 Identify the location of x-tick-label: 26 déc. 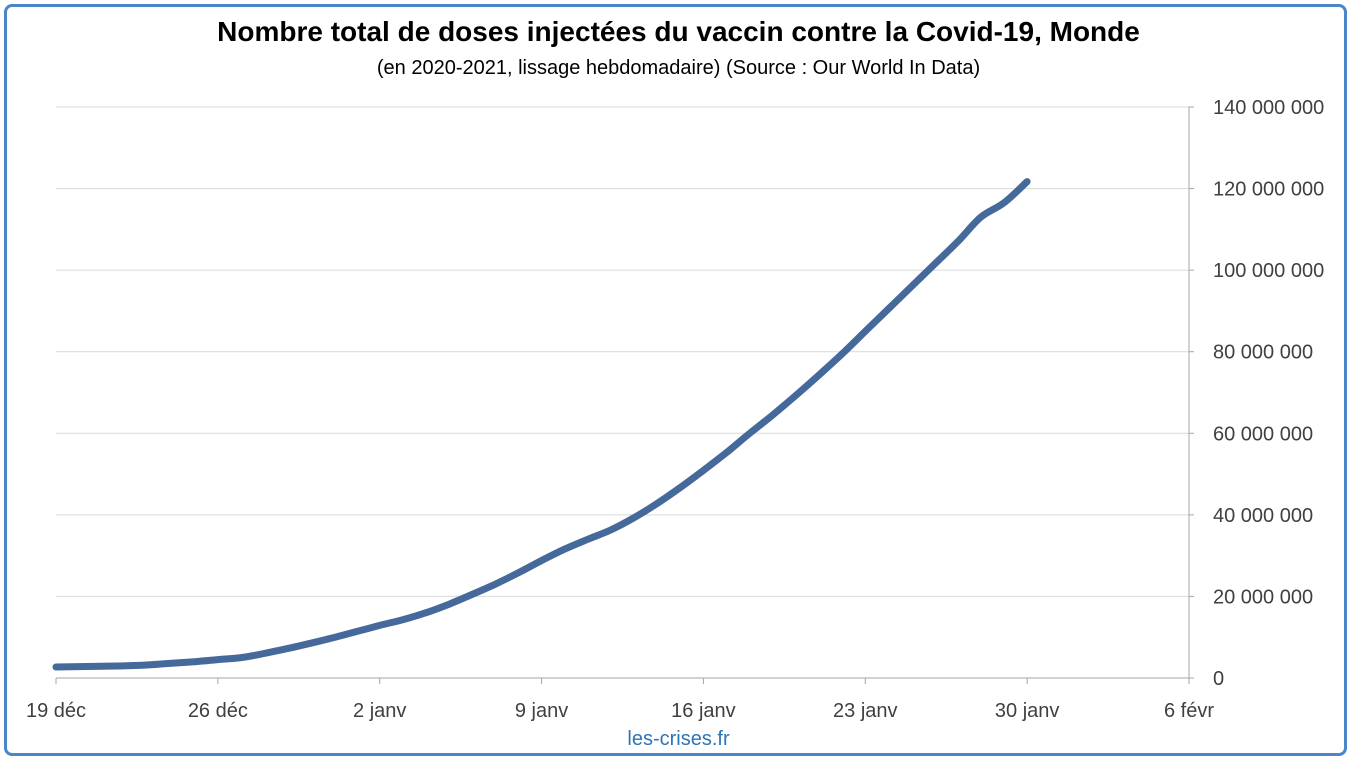
(218, 711).